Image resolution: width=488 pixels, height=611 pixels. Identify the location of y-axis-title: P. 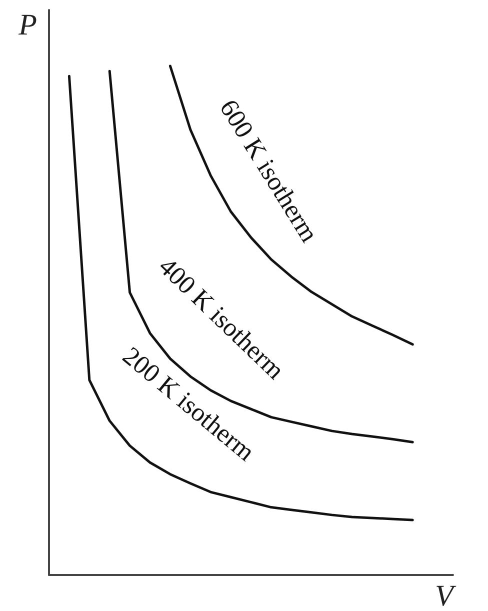
(27, 25).